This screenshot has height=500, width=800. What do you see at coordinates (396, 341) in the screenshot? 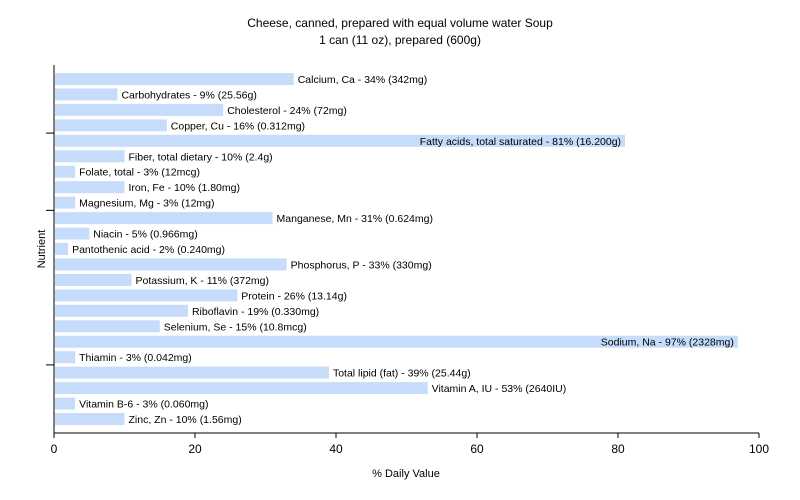
I see `bar-sodium-na` at bounding box center [396, 341].